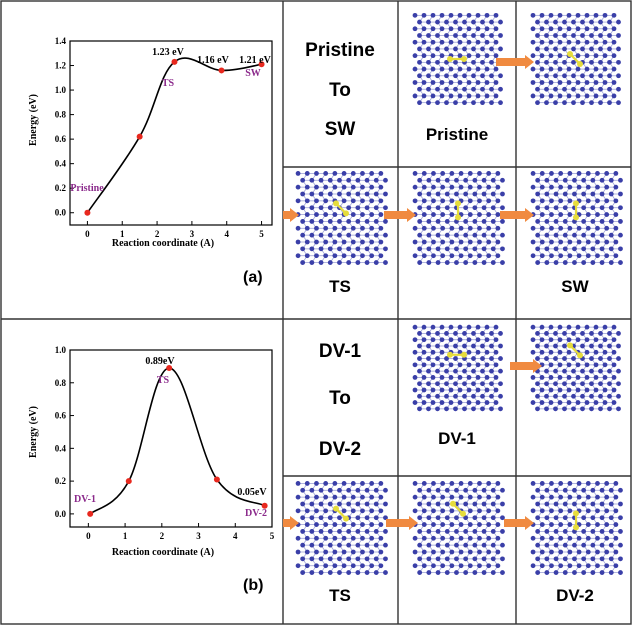  What do you see at coordinates (261, 234) in the screenshot?
I see `chart-a-x-tick-label: 5` at bounding box center [261, 234].